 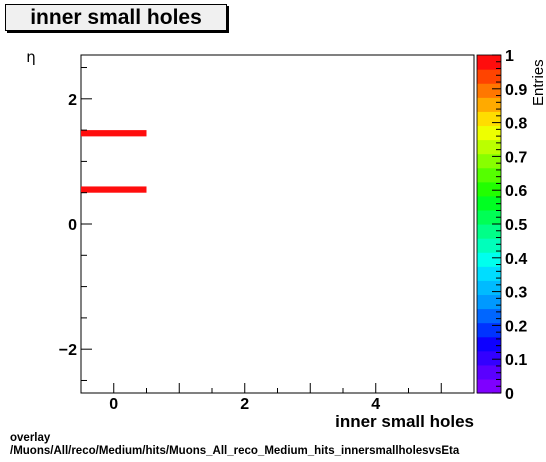 I want to click on colorbar-tick-label: 0.2, so click(x=516, y=326).